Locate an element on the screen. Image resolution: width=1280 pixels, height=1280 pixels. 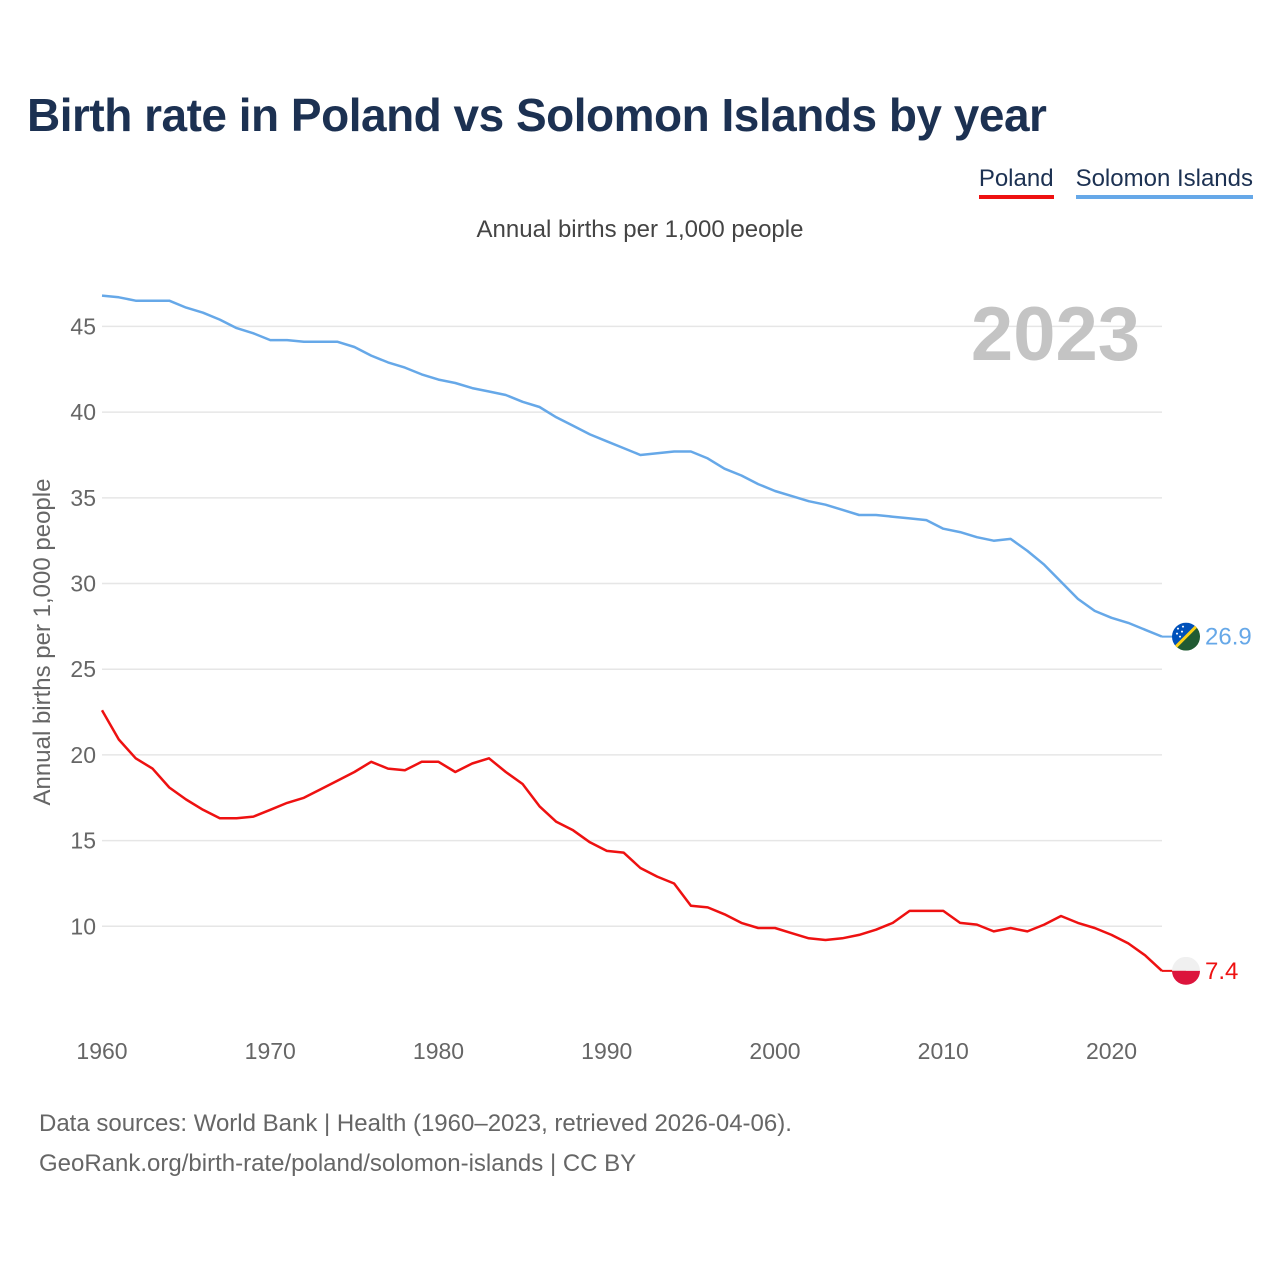
legend: Poland Solomon Islands is located at coordinates (1115, 182).